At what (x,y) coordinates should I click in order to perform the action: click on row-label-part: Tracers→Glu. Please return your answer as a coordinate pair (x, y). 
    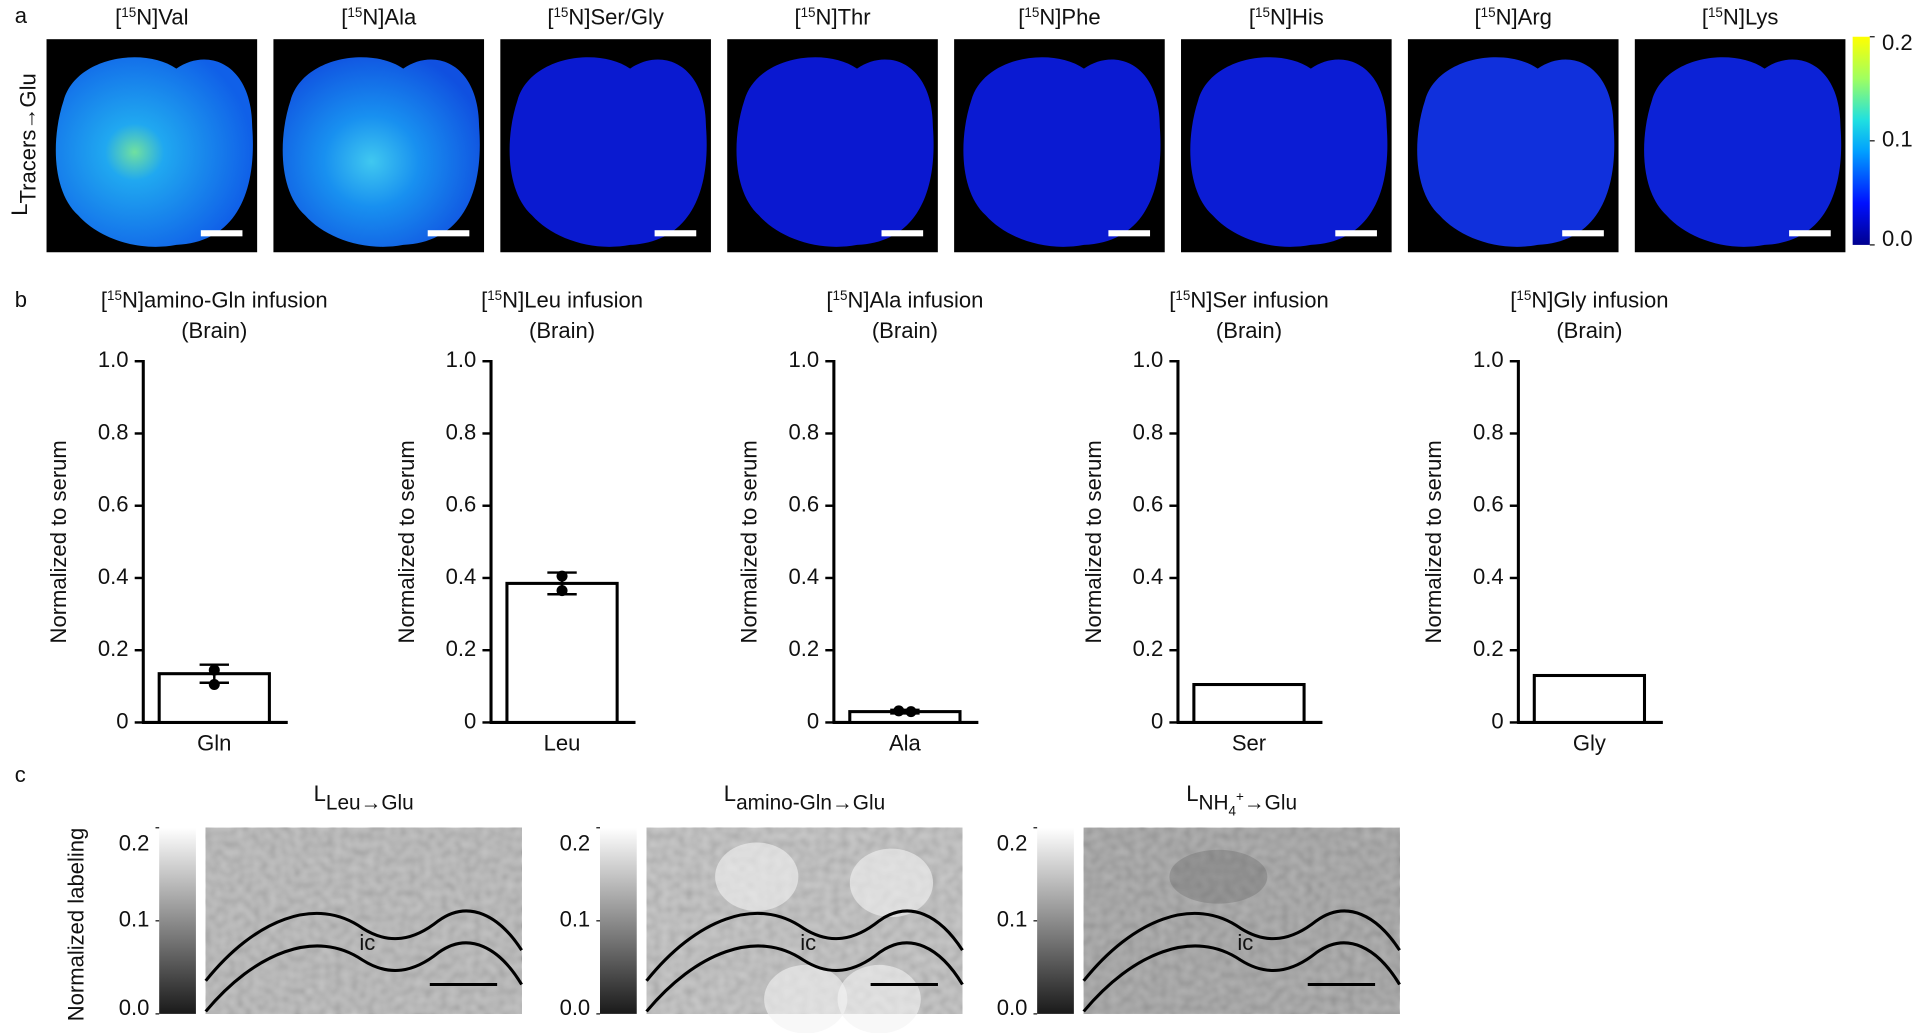
    Looking at the image, I should click on (28, 138).